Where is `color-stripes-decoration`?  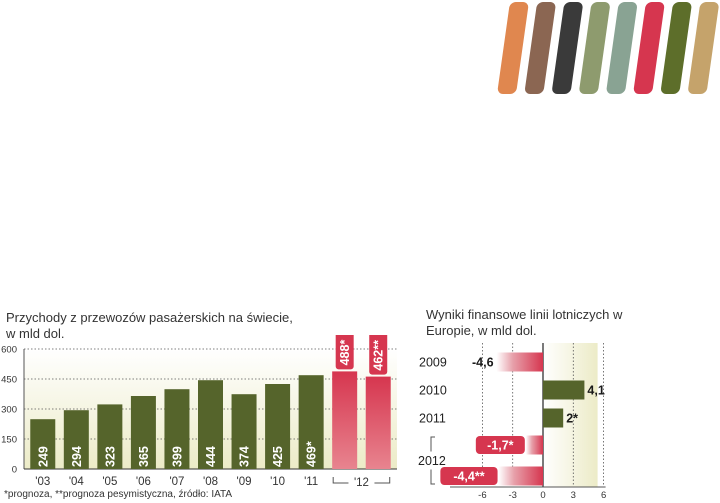
color-stripes-decoration is located at coordinates (608, 48).